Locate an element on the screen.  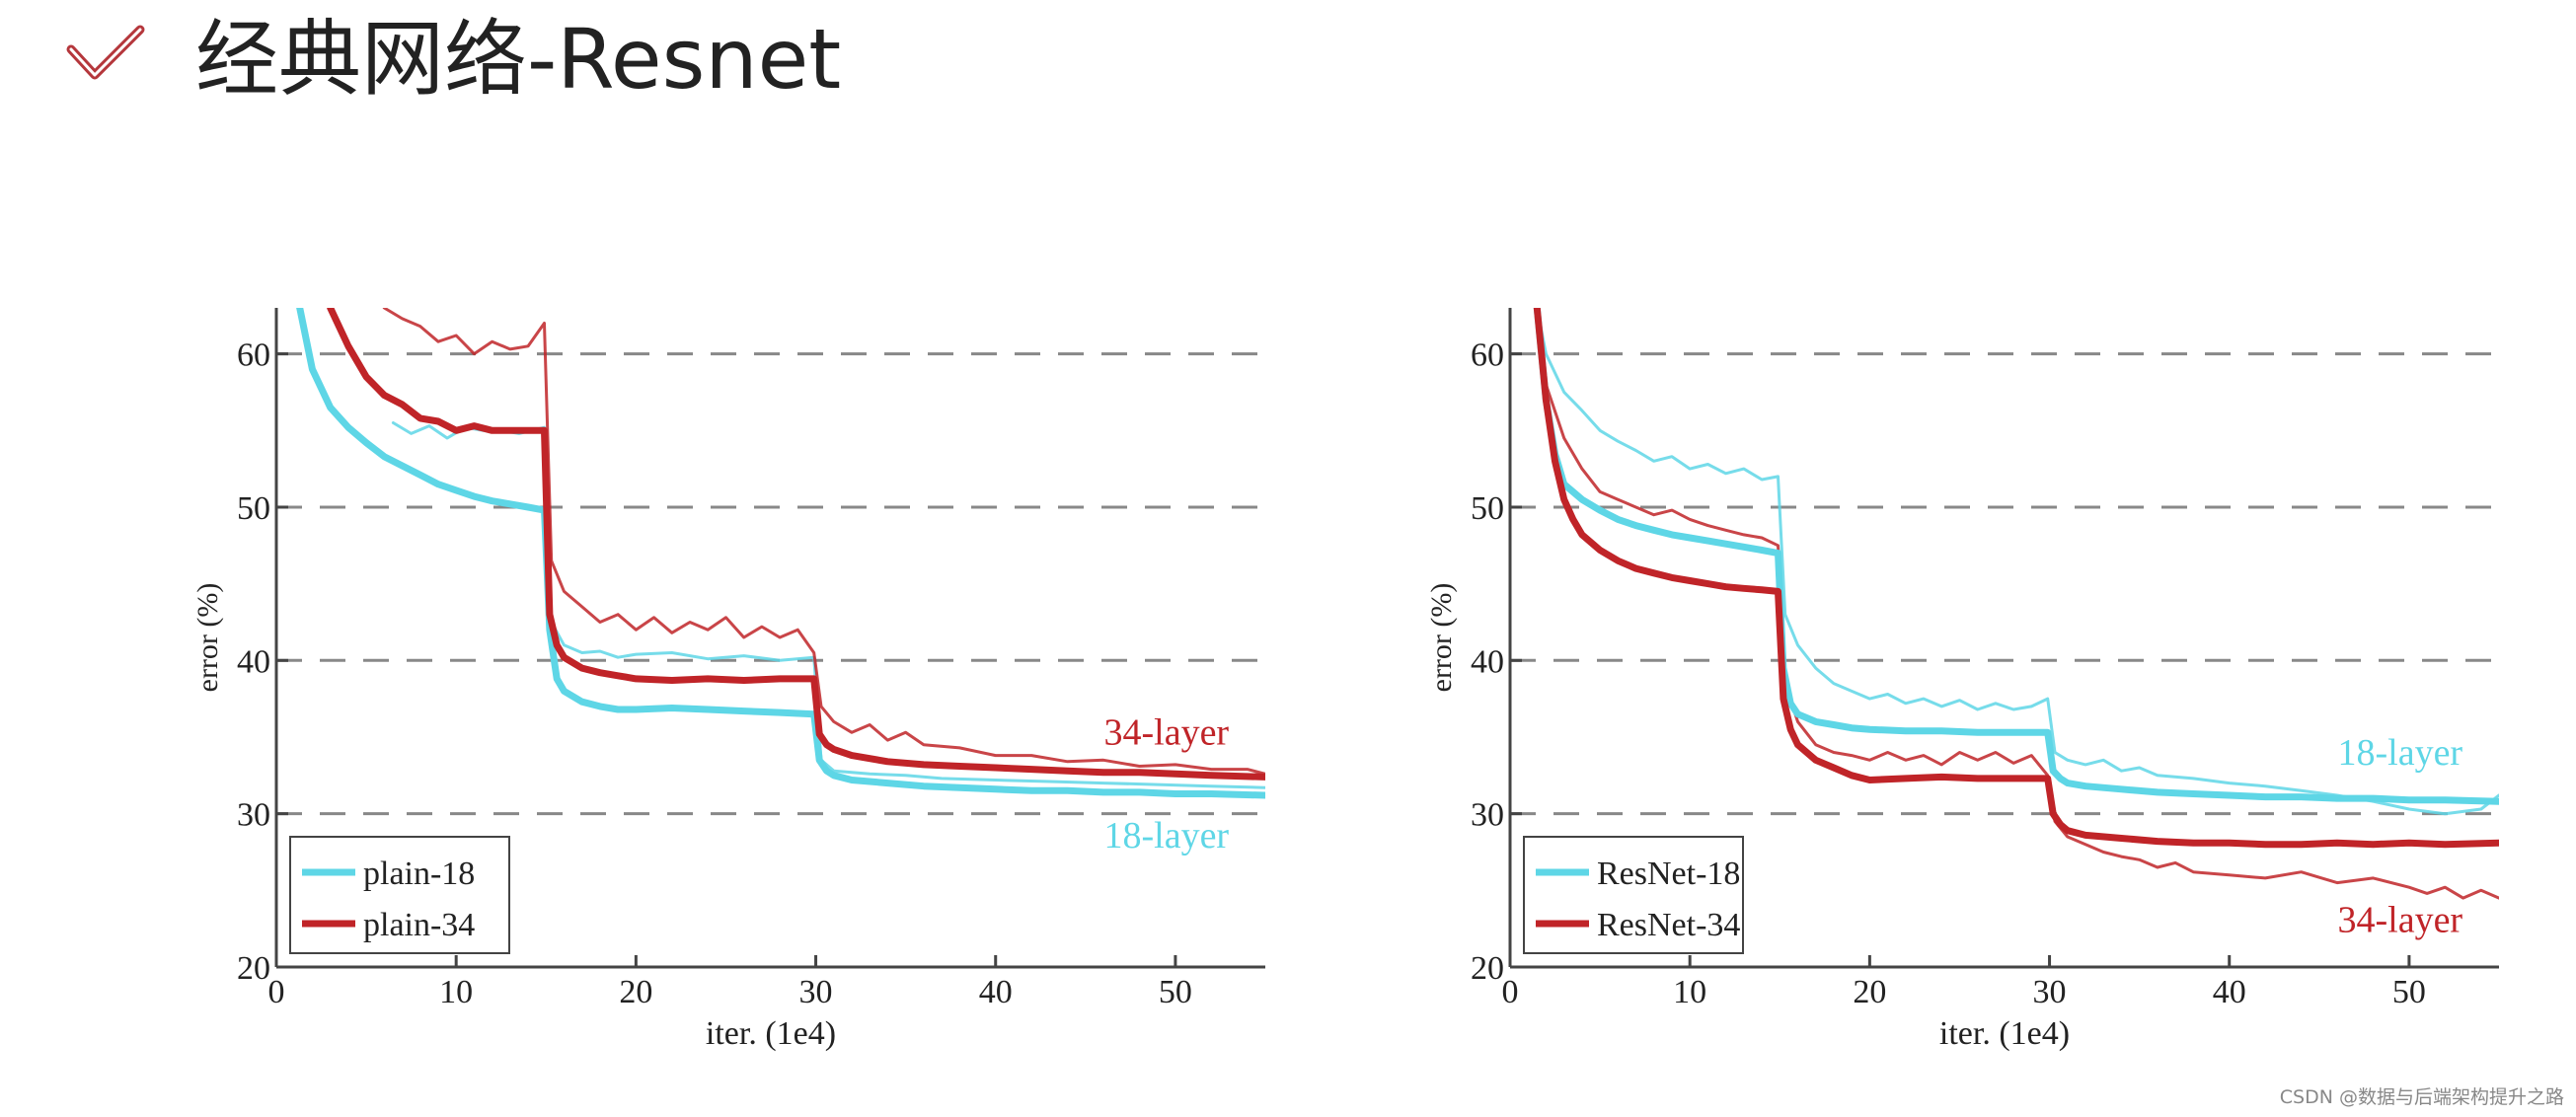
legend-label-resnet-18: ResNet-18 is located at coordinates (1668, 874).